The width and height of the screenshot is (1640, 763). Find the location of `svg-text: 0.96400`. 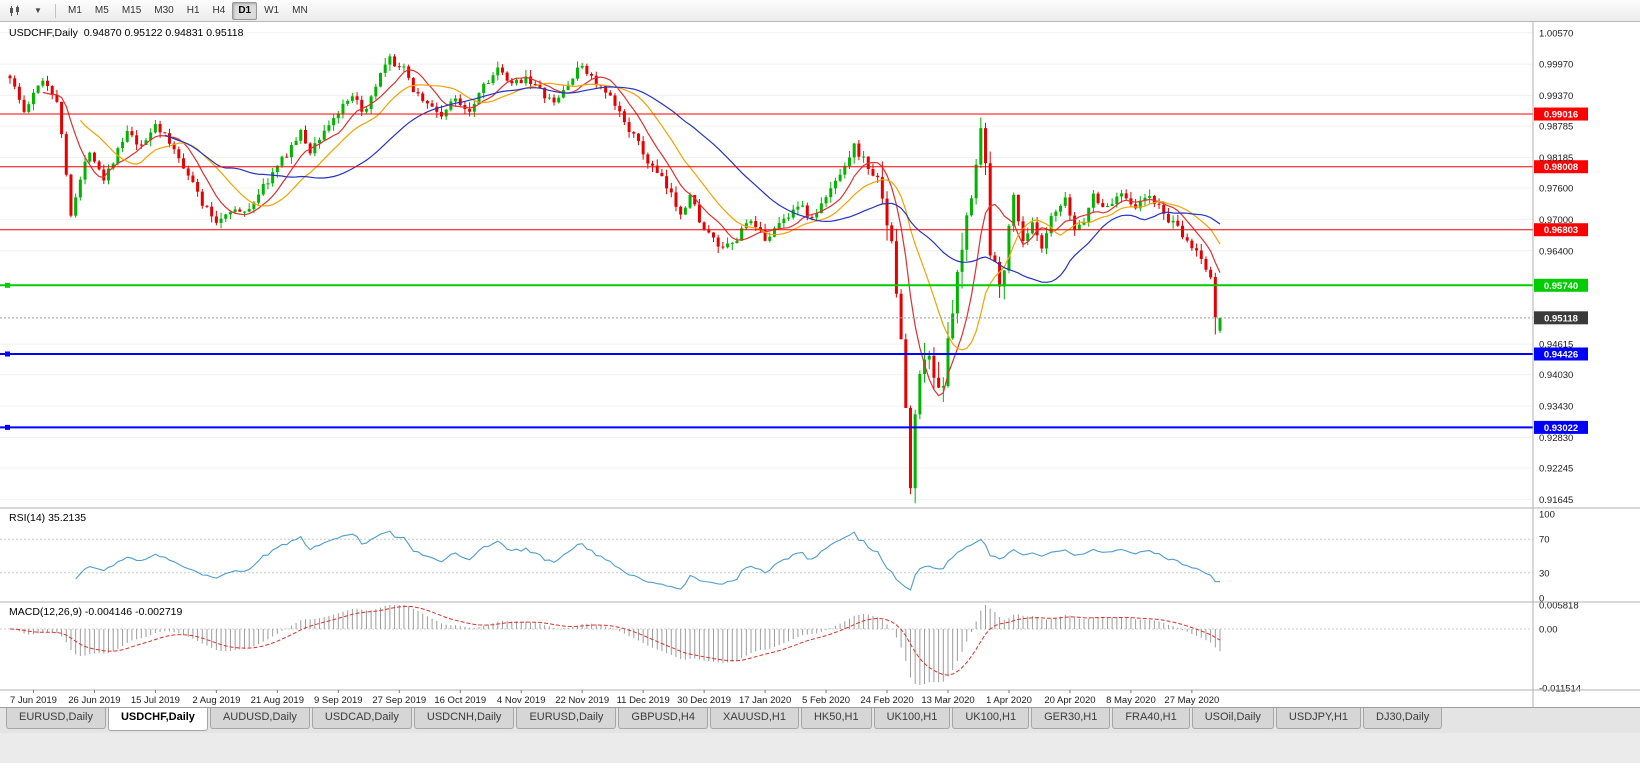

svg-text: 0.96400 is located at coordinates (1556, 251).